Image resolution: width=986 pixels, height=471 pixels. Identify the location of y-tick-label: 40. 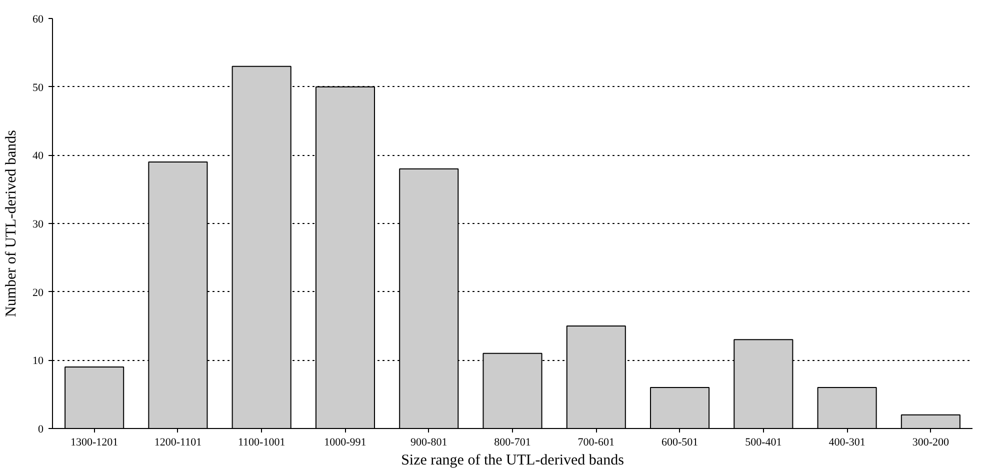
(38, 156).